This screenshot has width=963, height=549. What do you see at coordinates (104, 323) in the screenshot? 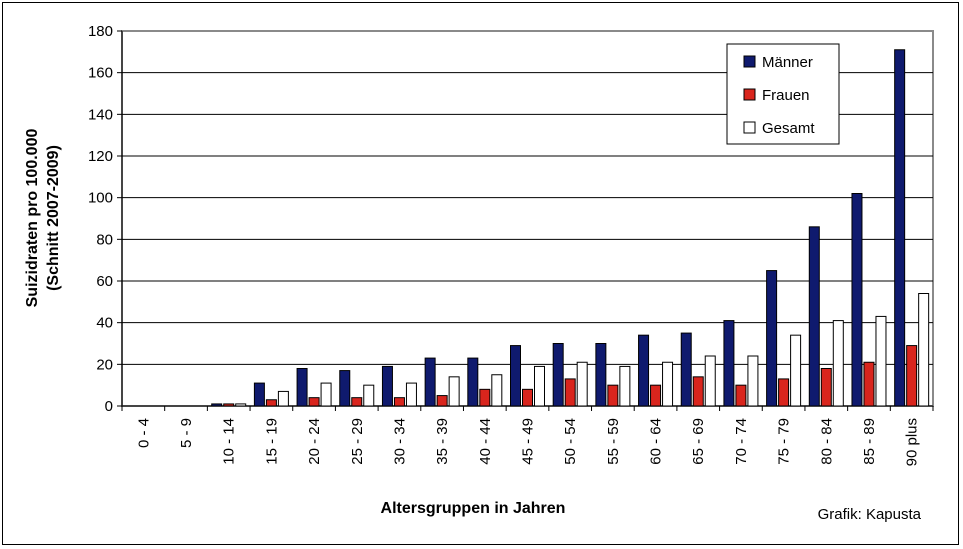
I see `y-tick-label: 40` at bounding box center [104, 323].